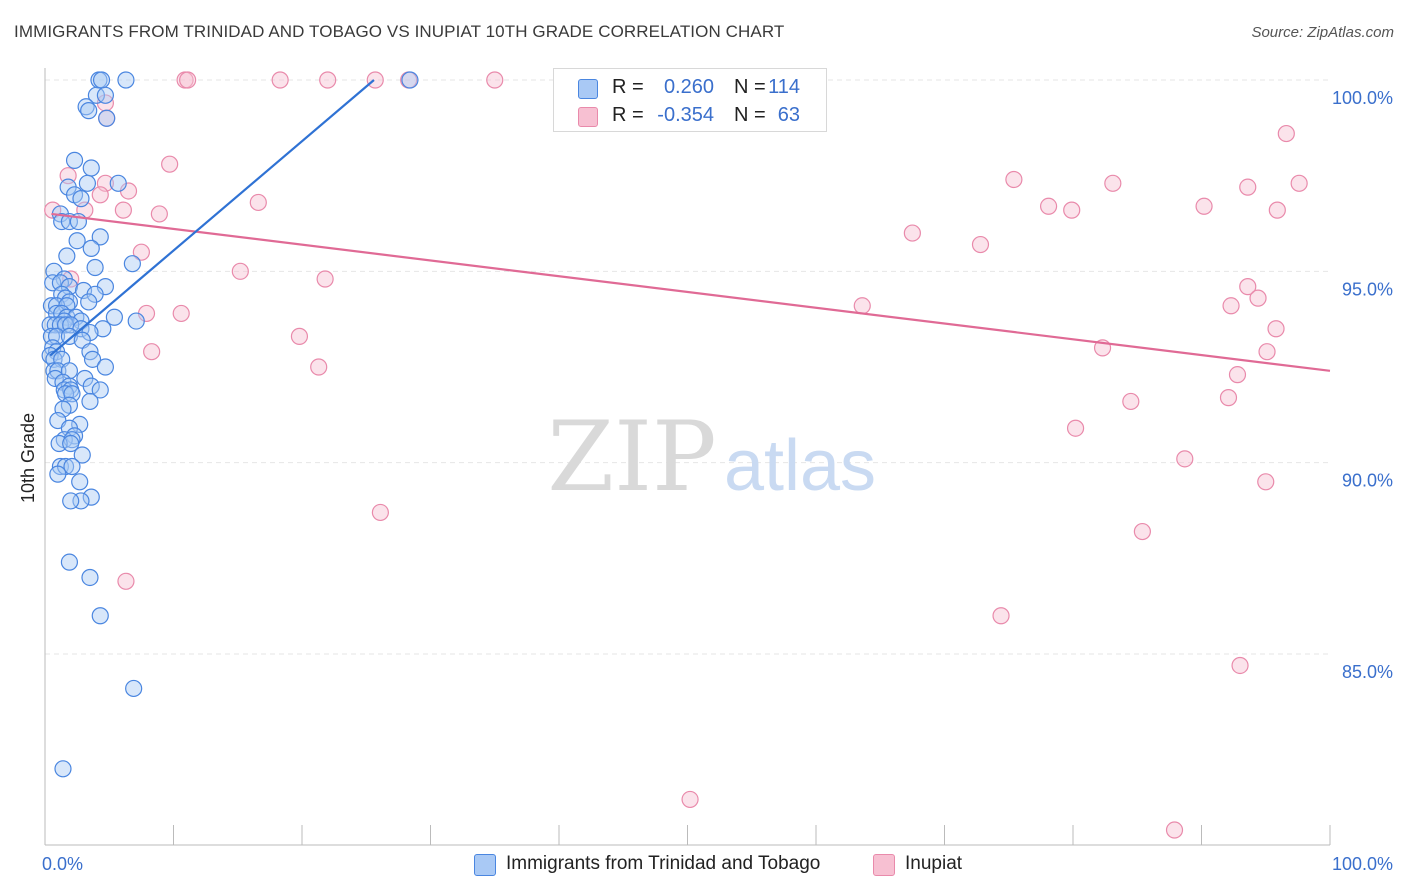 The height and width of the screenshot is (892, 1406). What do you see at coordinates (685, 115) in the screenshot?
I see `r-value: -0.354` at bounding box center [685, 115].